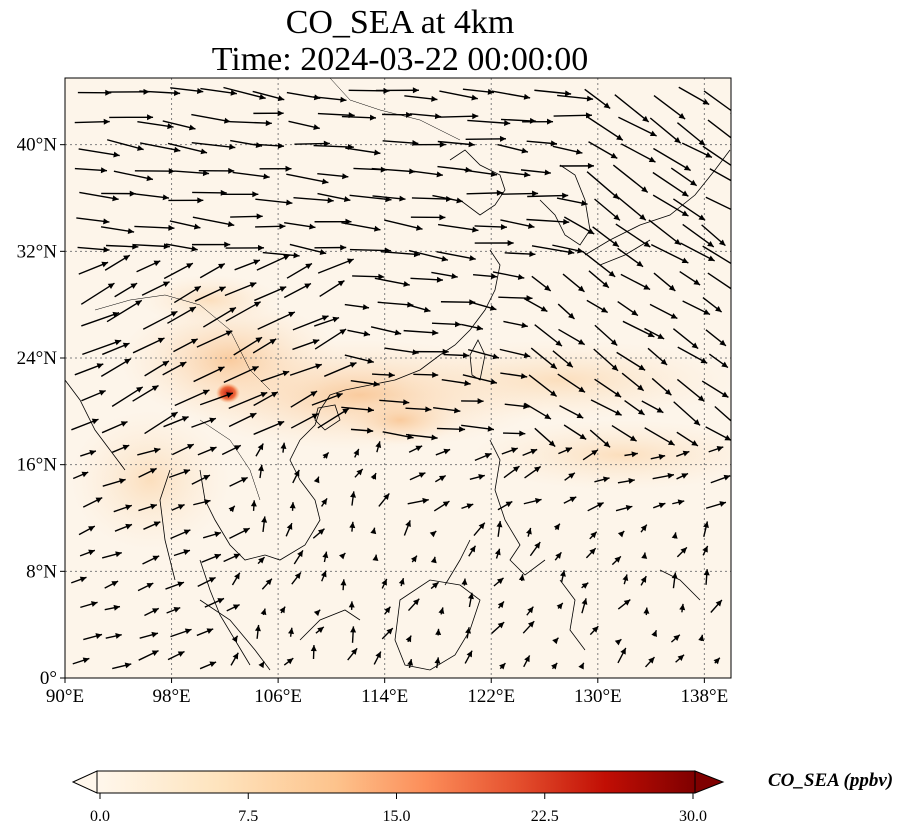 This screenshot has width=916, height=836. What do you see at coordinates (84, 782) in the screenshot?
I see `colorbar-extend-low` at bounding box center [84, 782].